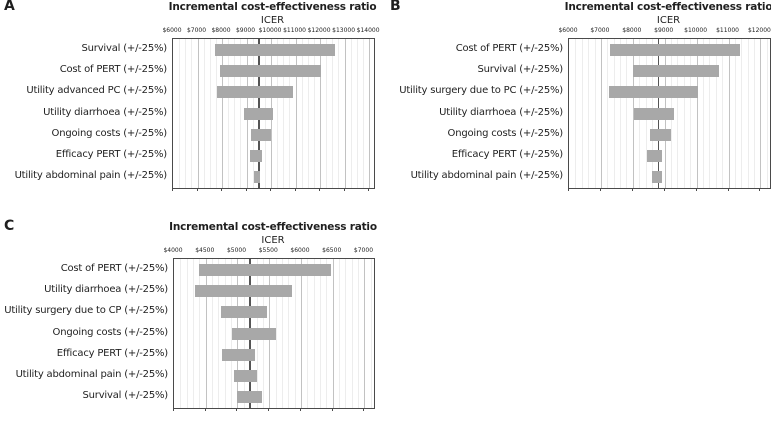 Image resolution: width=771 pixels, height=427 pixels. I want to click on plot-area, so click(669, 113).